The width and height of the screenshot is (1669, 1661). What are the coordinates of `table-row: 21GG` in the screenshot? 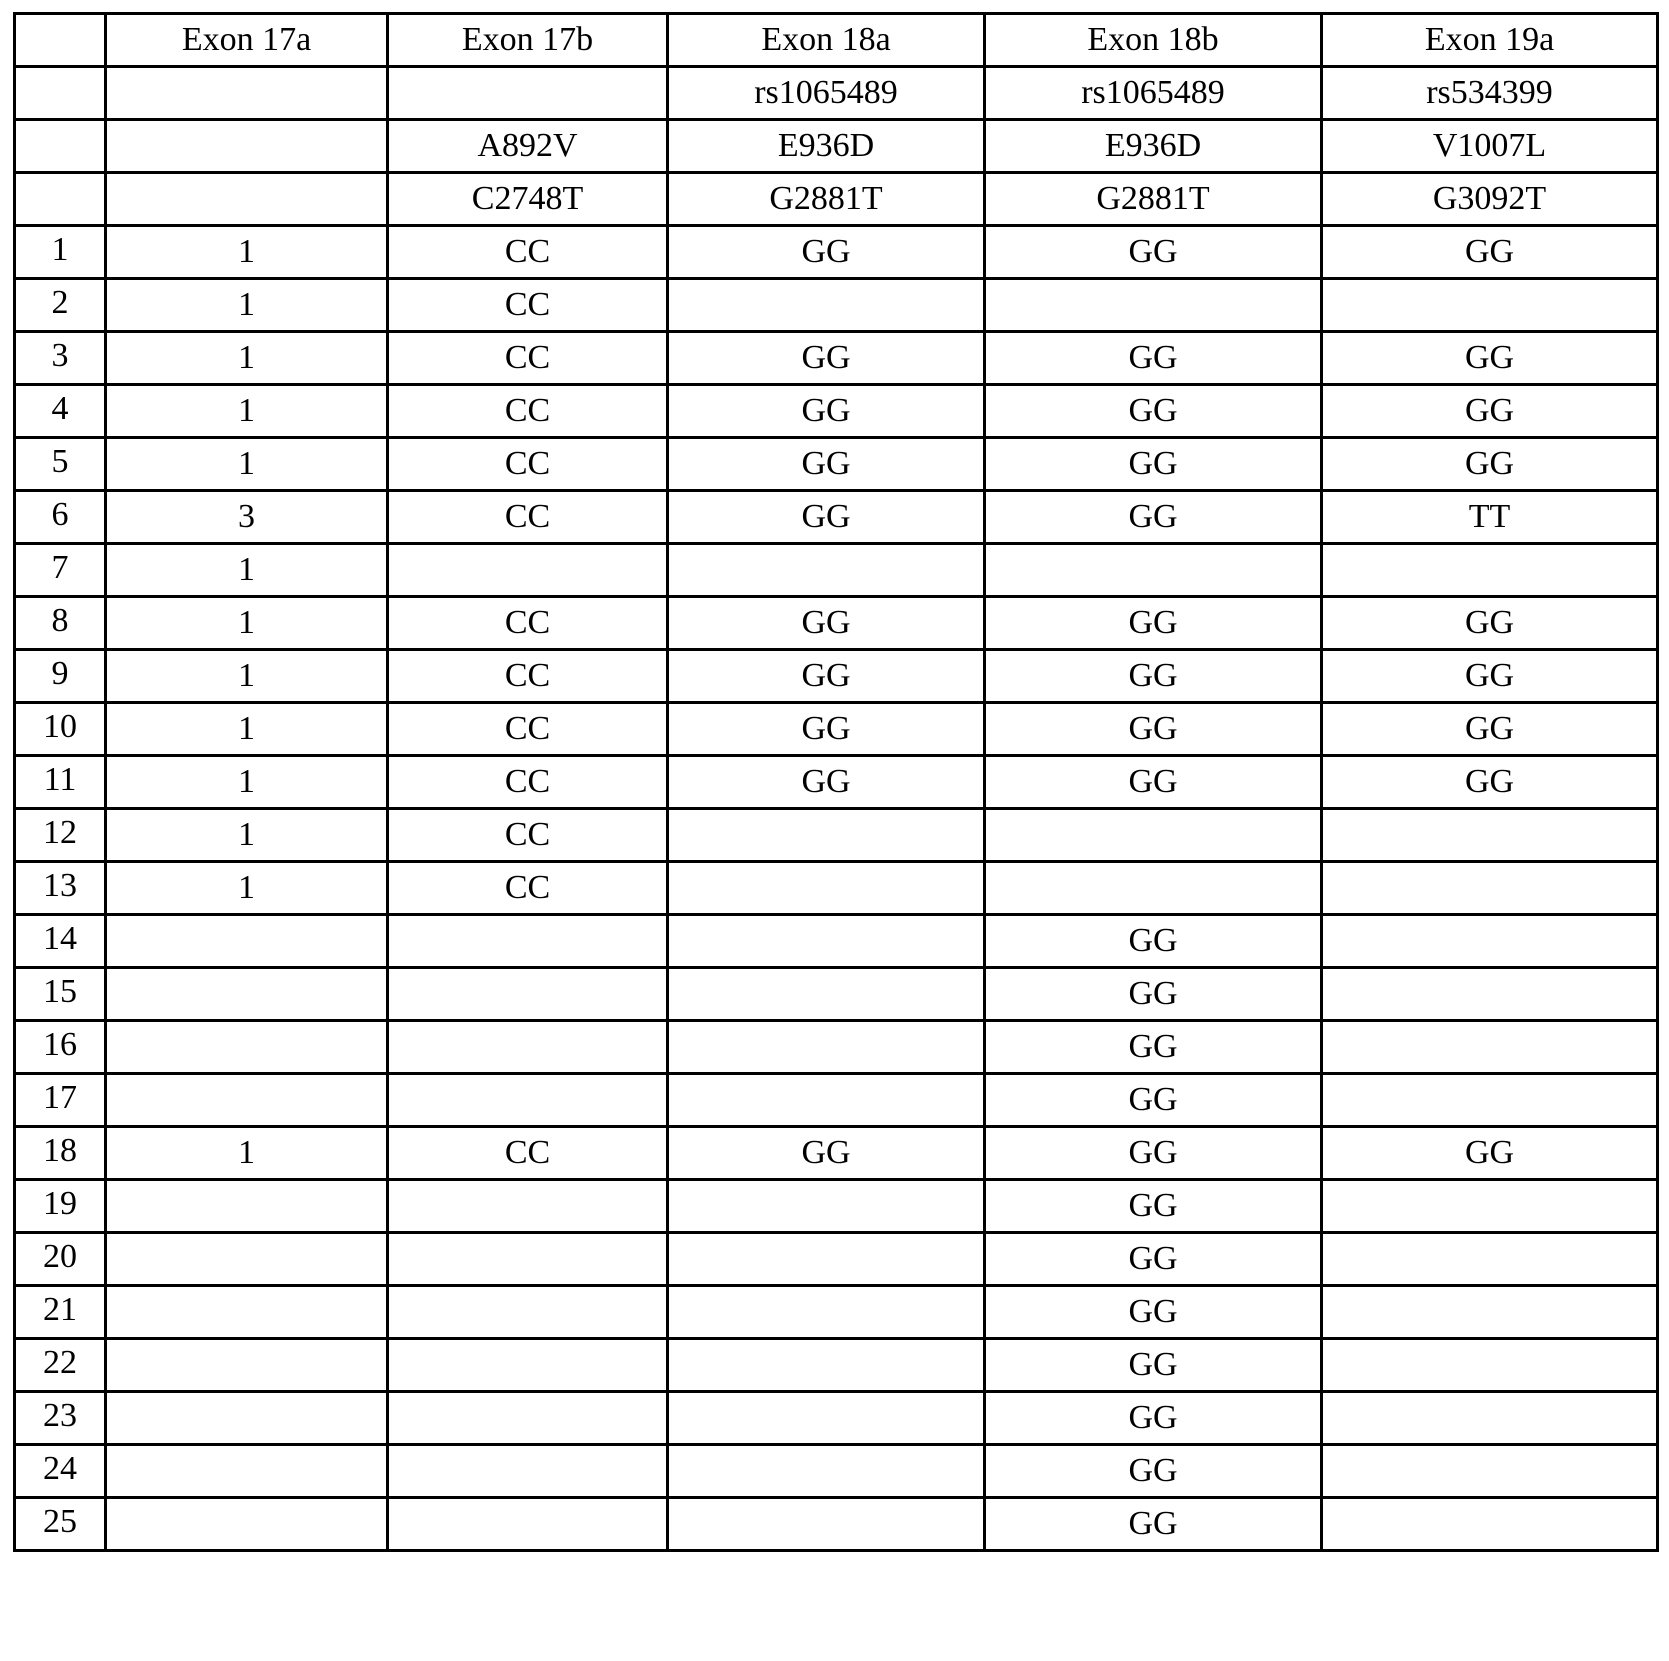 It's located at (836, 1312).